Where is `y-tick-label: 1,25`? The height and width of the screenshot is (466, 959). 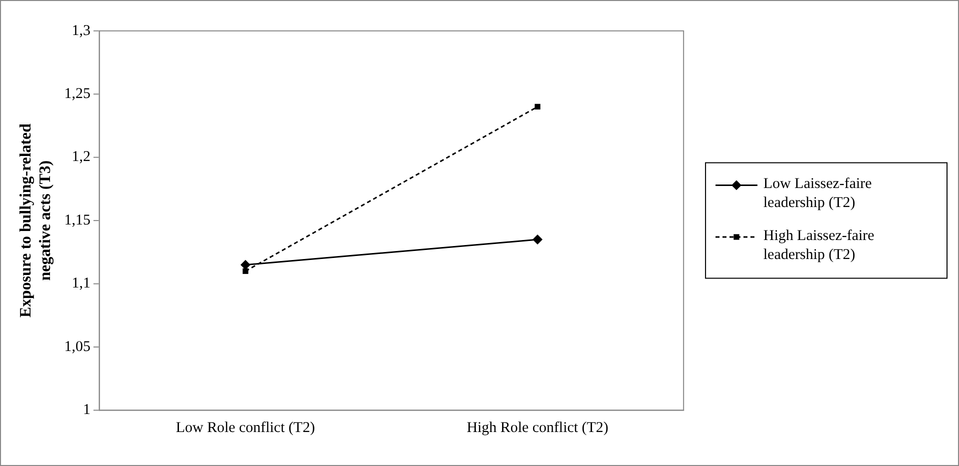
y-tick-label: 1,25 is located at coordinates (77, 94).